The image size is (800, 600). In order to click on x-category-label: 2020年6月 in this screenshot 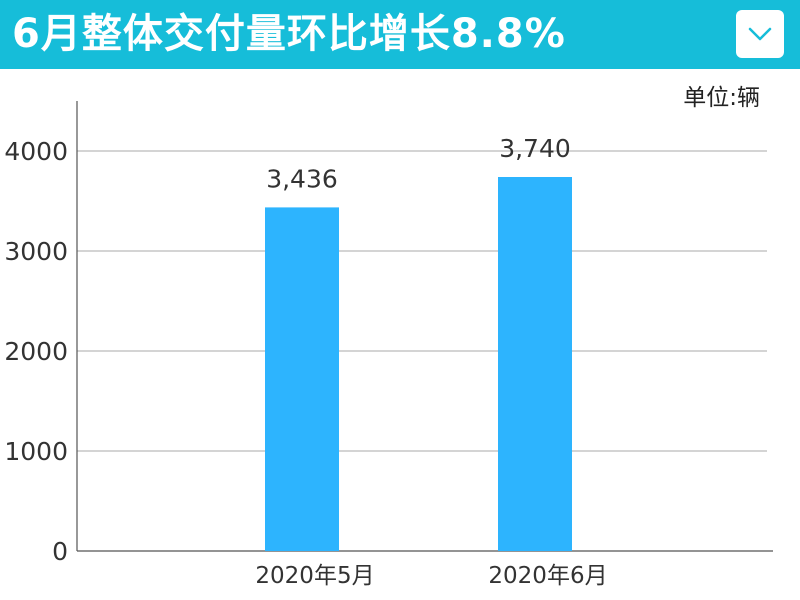, I will do `click(547, 576)`.